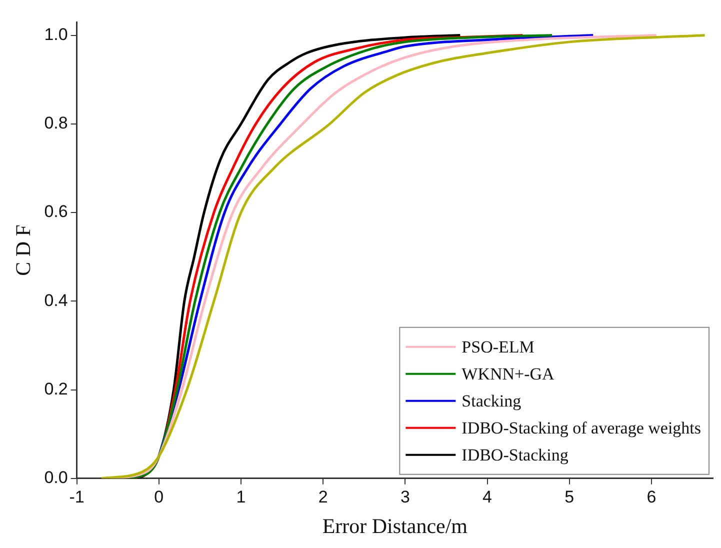 The image size is (721, 548). What do you see at coordinates (651, 496) in the screenshot?
I see `x-tick-label: 6` at bounding box center [651, 496].